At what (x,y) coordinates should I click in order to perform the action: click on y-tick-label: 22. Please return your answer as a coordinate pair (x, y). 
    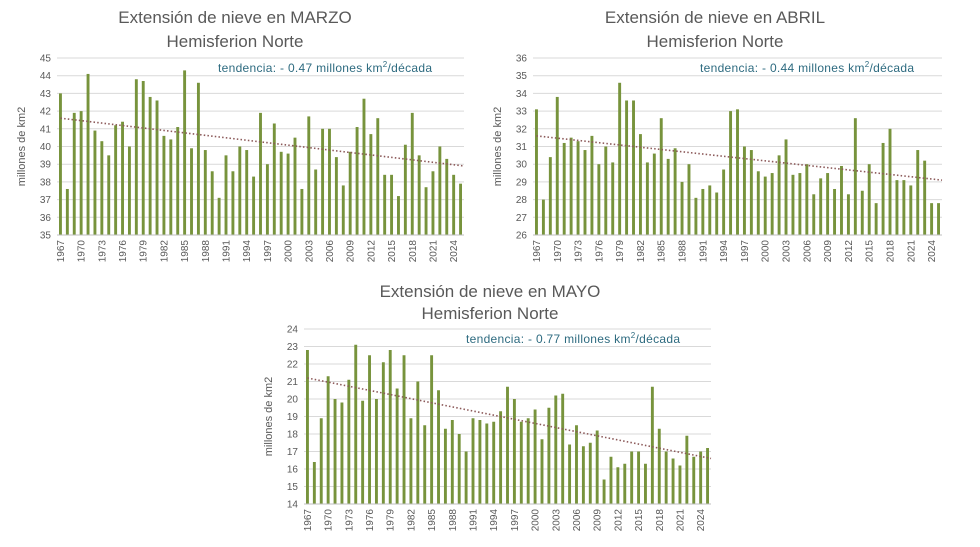
    Looking at the image, I should click on (293, 365).